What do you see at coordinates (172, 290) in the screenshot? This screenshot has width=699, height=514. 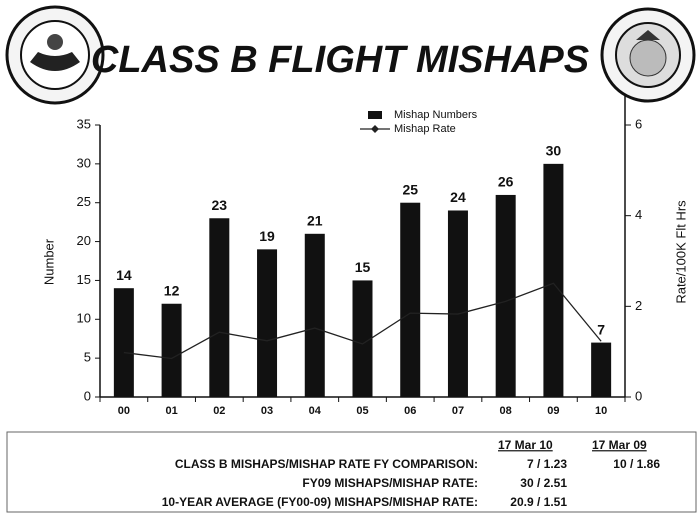 I see `data-label: 12` at bounding box center [172, 290].